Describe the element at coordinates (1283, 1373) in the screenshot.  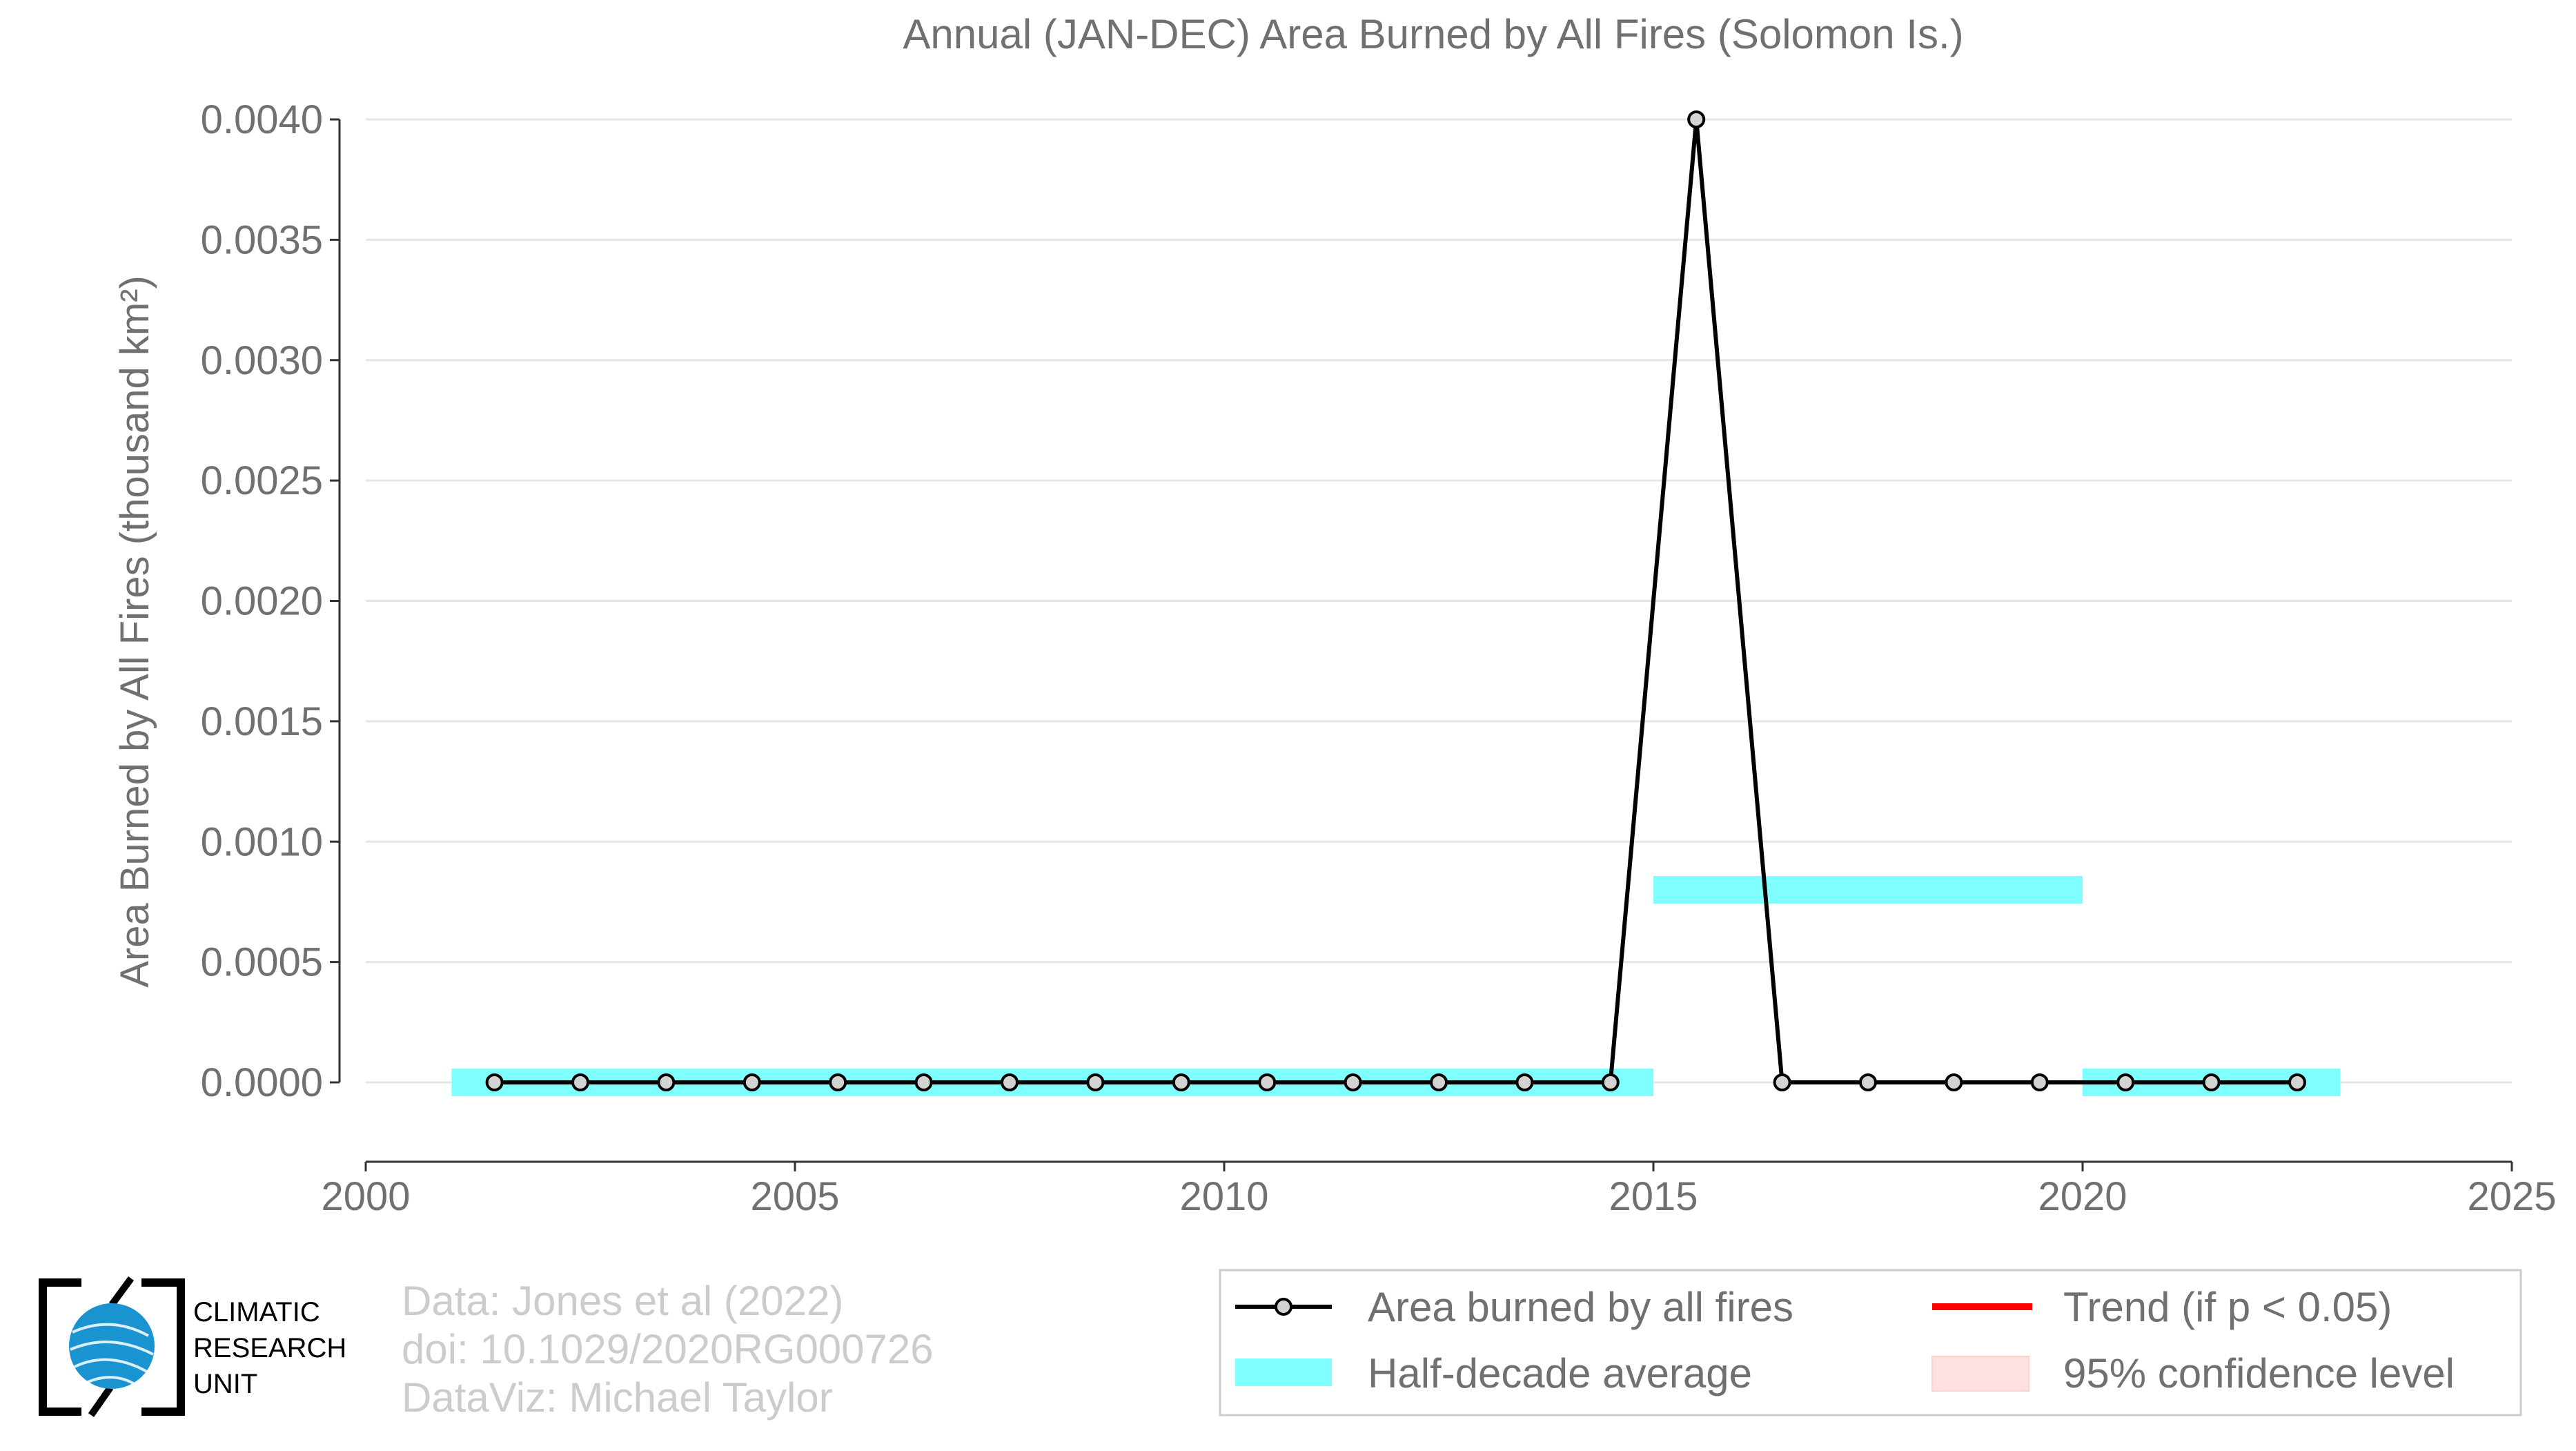
I see `legend-swatch-half-decade` at that location.